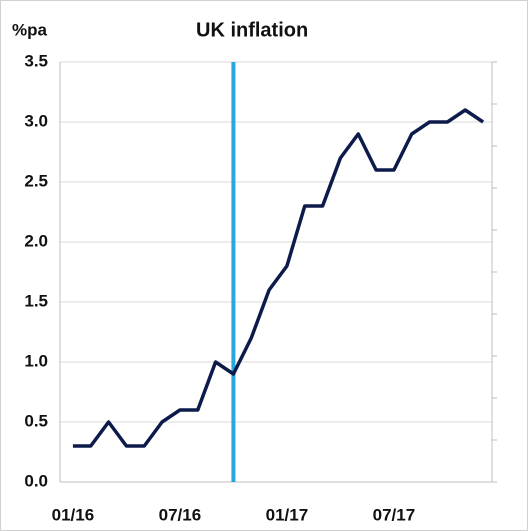 The height and width of the screenshot is (531, 528). Describe the element at coordinates (180, 514) in the screenshot. I see `x-tick-label: 07/16` at that location.